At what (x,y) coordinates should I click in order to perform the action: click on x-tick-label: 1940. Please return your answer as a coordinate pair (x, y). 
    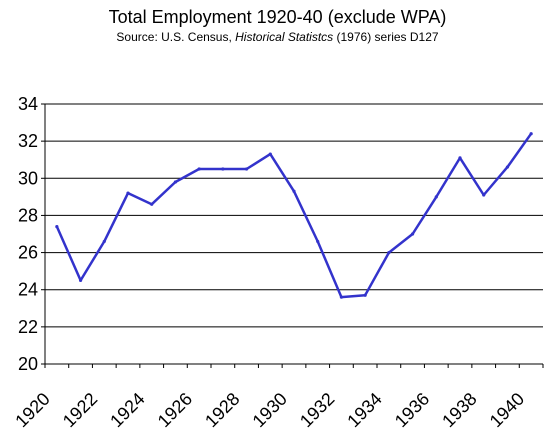
    Looking at the image, I should click on (507, 410).